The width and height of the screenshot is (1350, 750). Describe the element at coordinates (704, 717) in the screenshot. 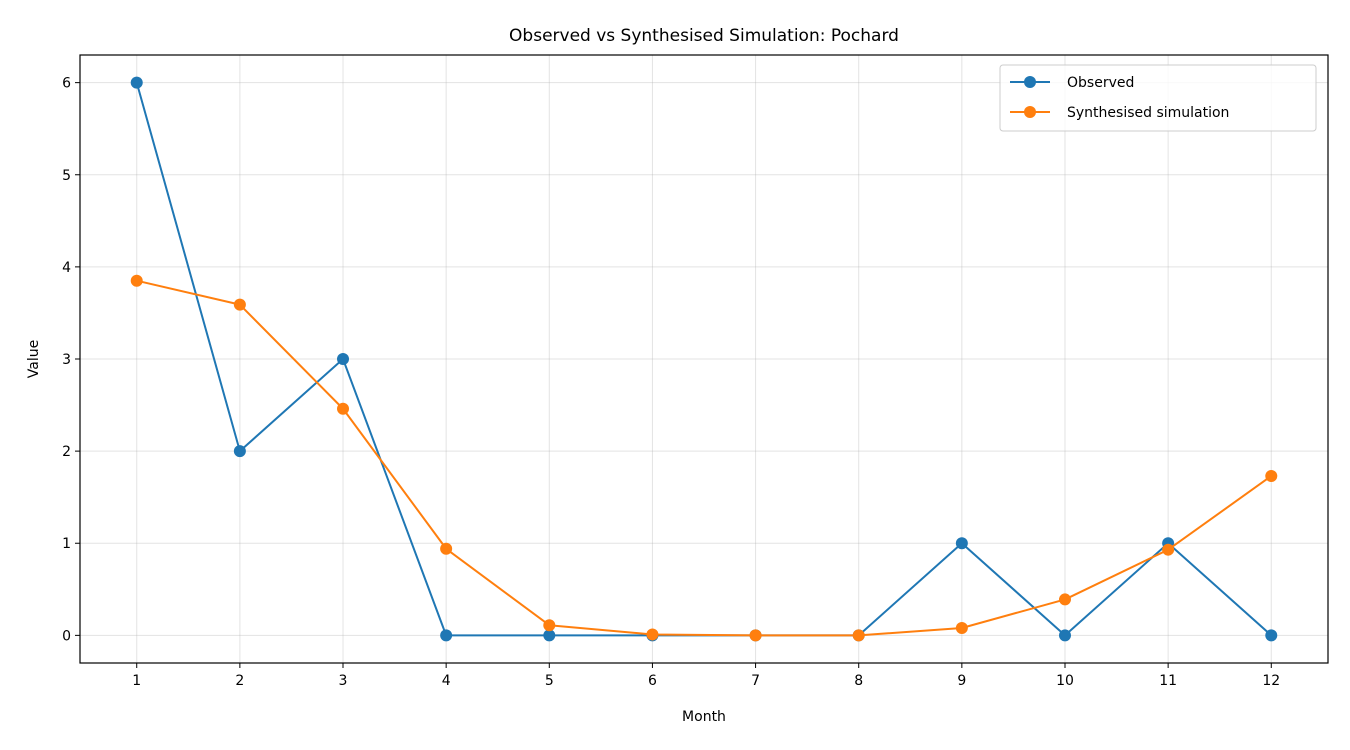

I see `x-axis-label: Month` at that location.